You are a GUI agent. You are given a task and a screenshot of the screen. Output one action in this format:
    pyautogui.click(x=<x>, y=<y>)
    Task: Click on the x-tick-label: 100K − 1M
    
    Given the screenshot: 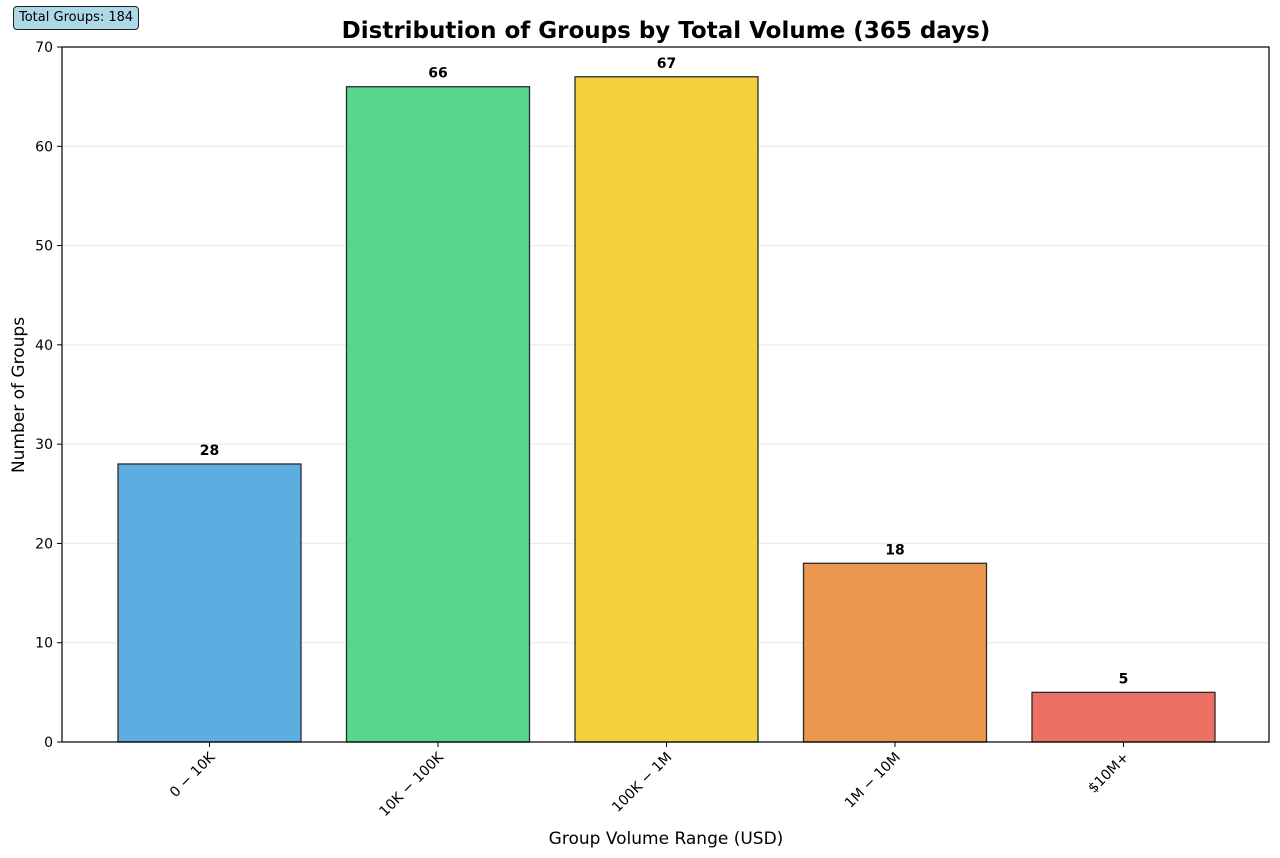 What is the action you would take?
    pyautogui.click(x=642, y=783)
    